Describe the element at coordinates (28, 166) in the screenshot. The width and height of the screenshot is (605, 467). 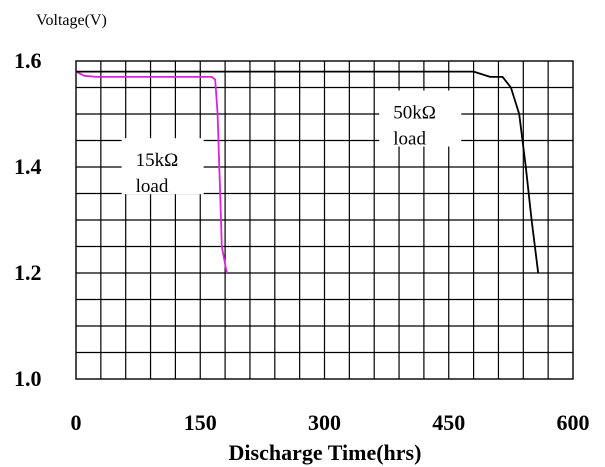
I see `y-tick-label: 1.4` at that location.